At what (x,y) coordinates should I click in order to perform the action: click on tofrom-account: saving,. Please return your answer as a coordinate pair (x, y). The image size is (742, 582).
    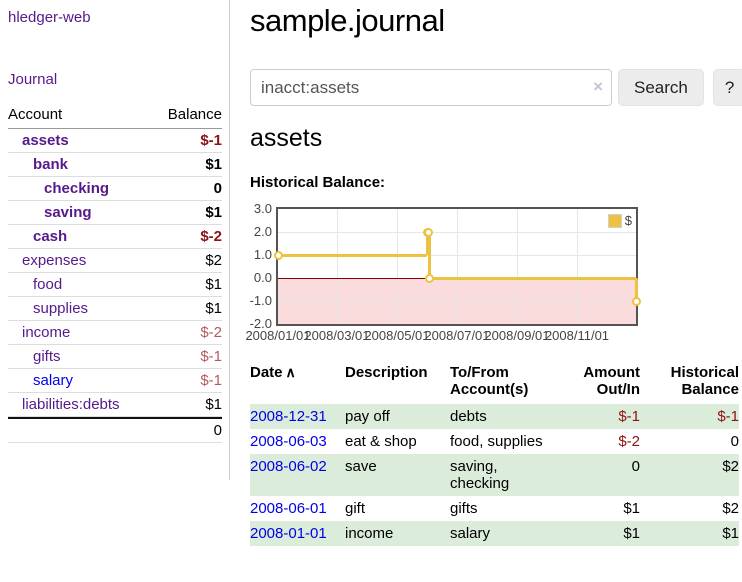
    Looking at the image, I should click on (474, 466).